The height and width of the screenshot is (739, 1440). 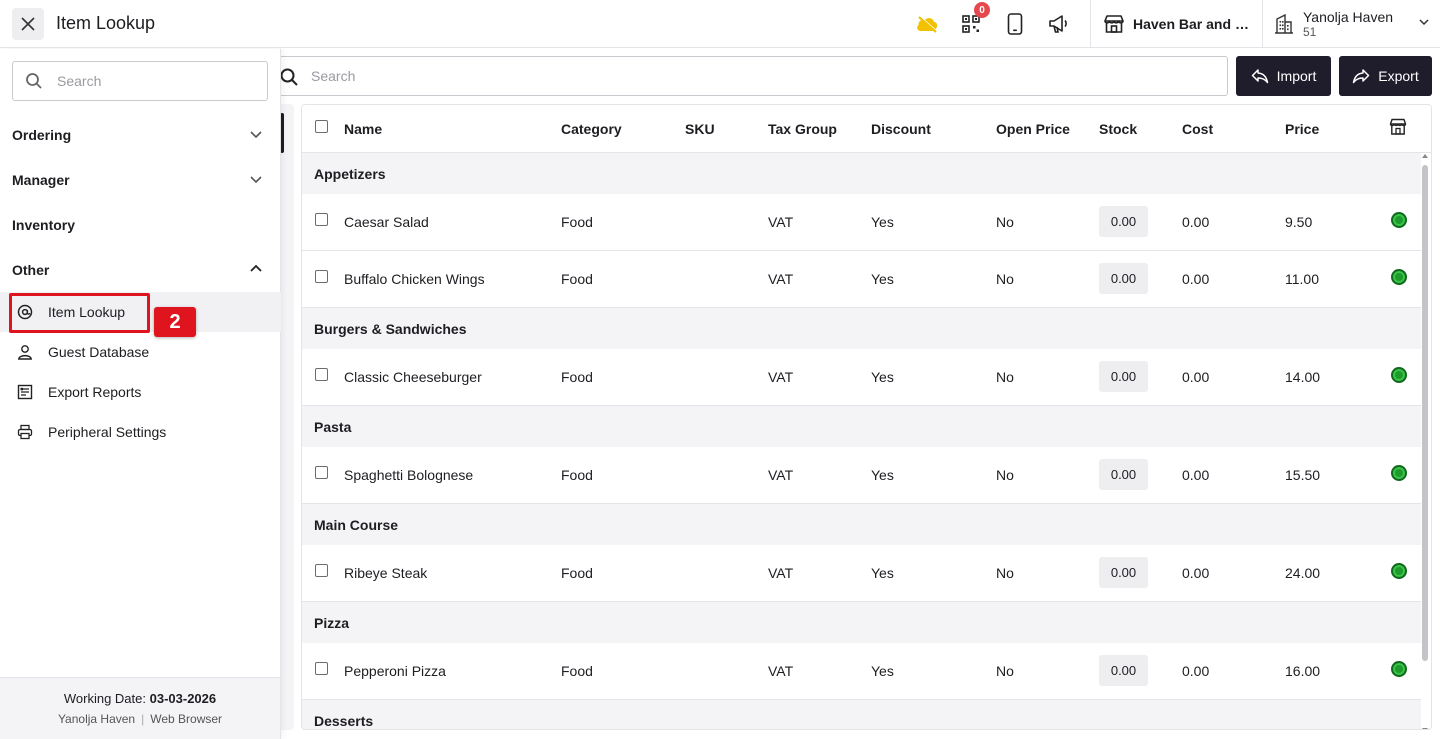 What do you see at coordinates (363, 129) in the screenshot?
I see `column-name: Name` at bounding box center [363, 129].